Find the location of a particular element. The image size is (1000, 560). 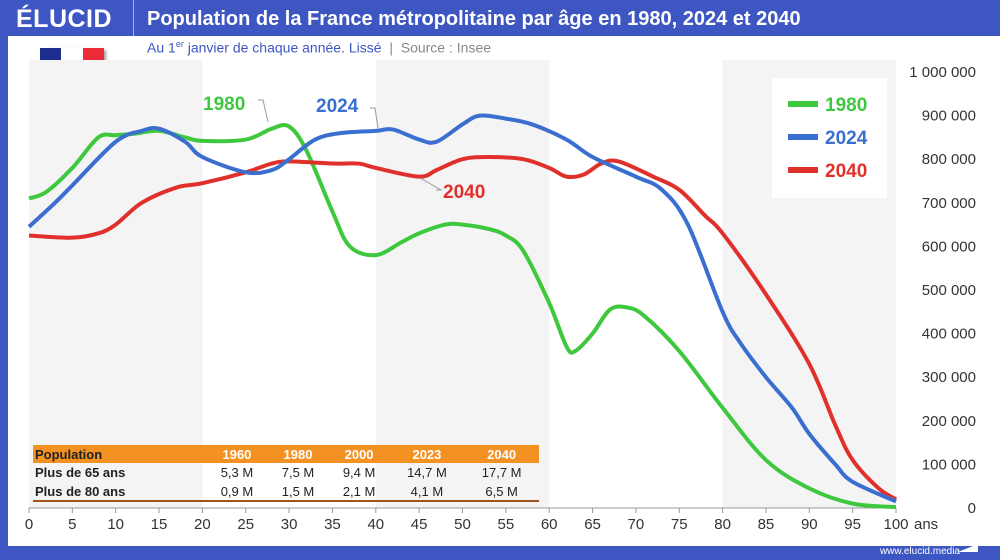

x-tick-label: 80 is located at coordinates (722, 524).